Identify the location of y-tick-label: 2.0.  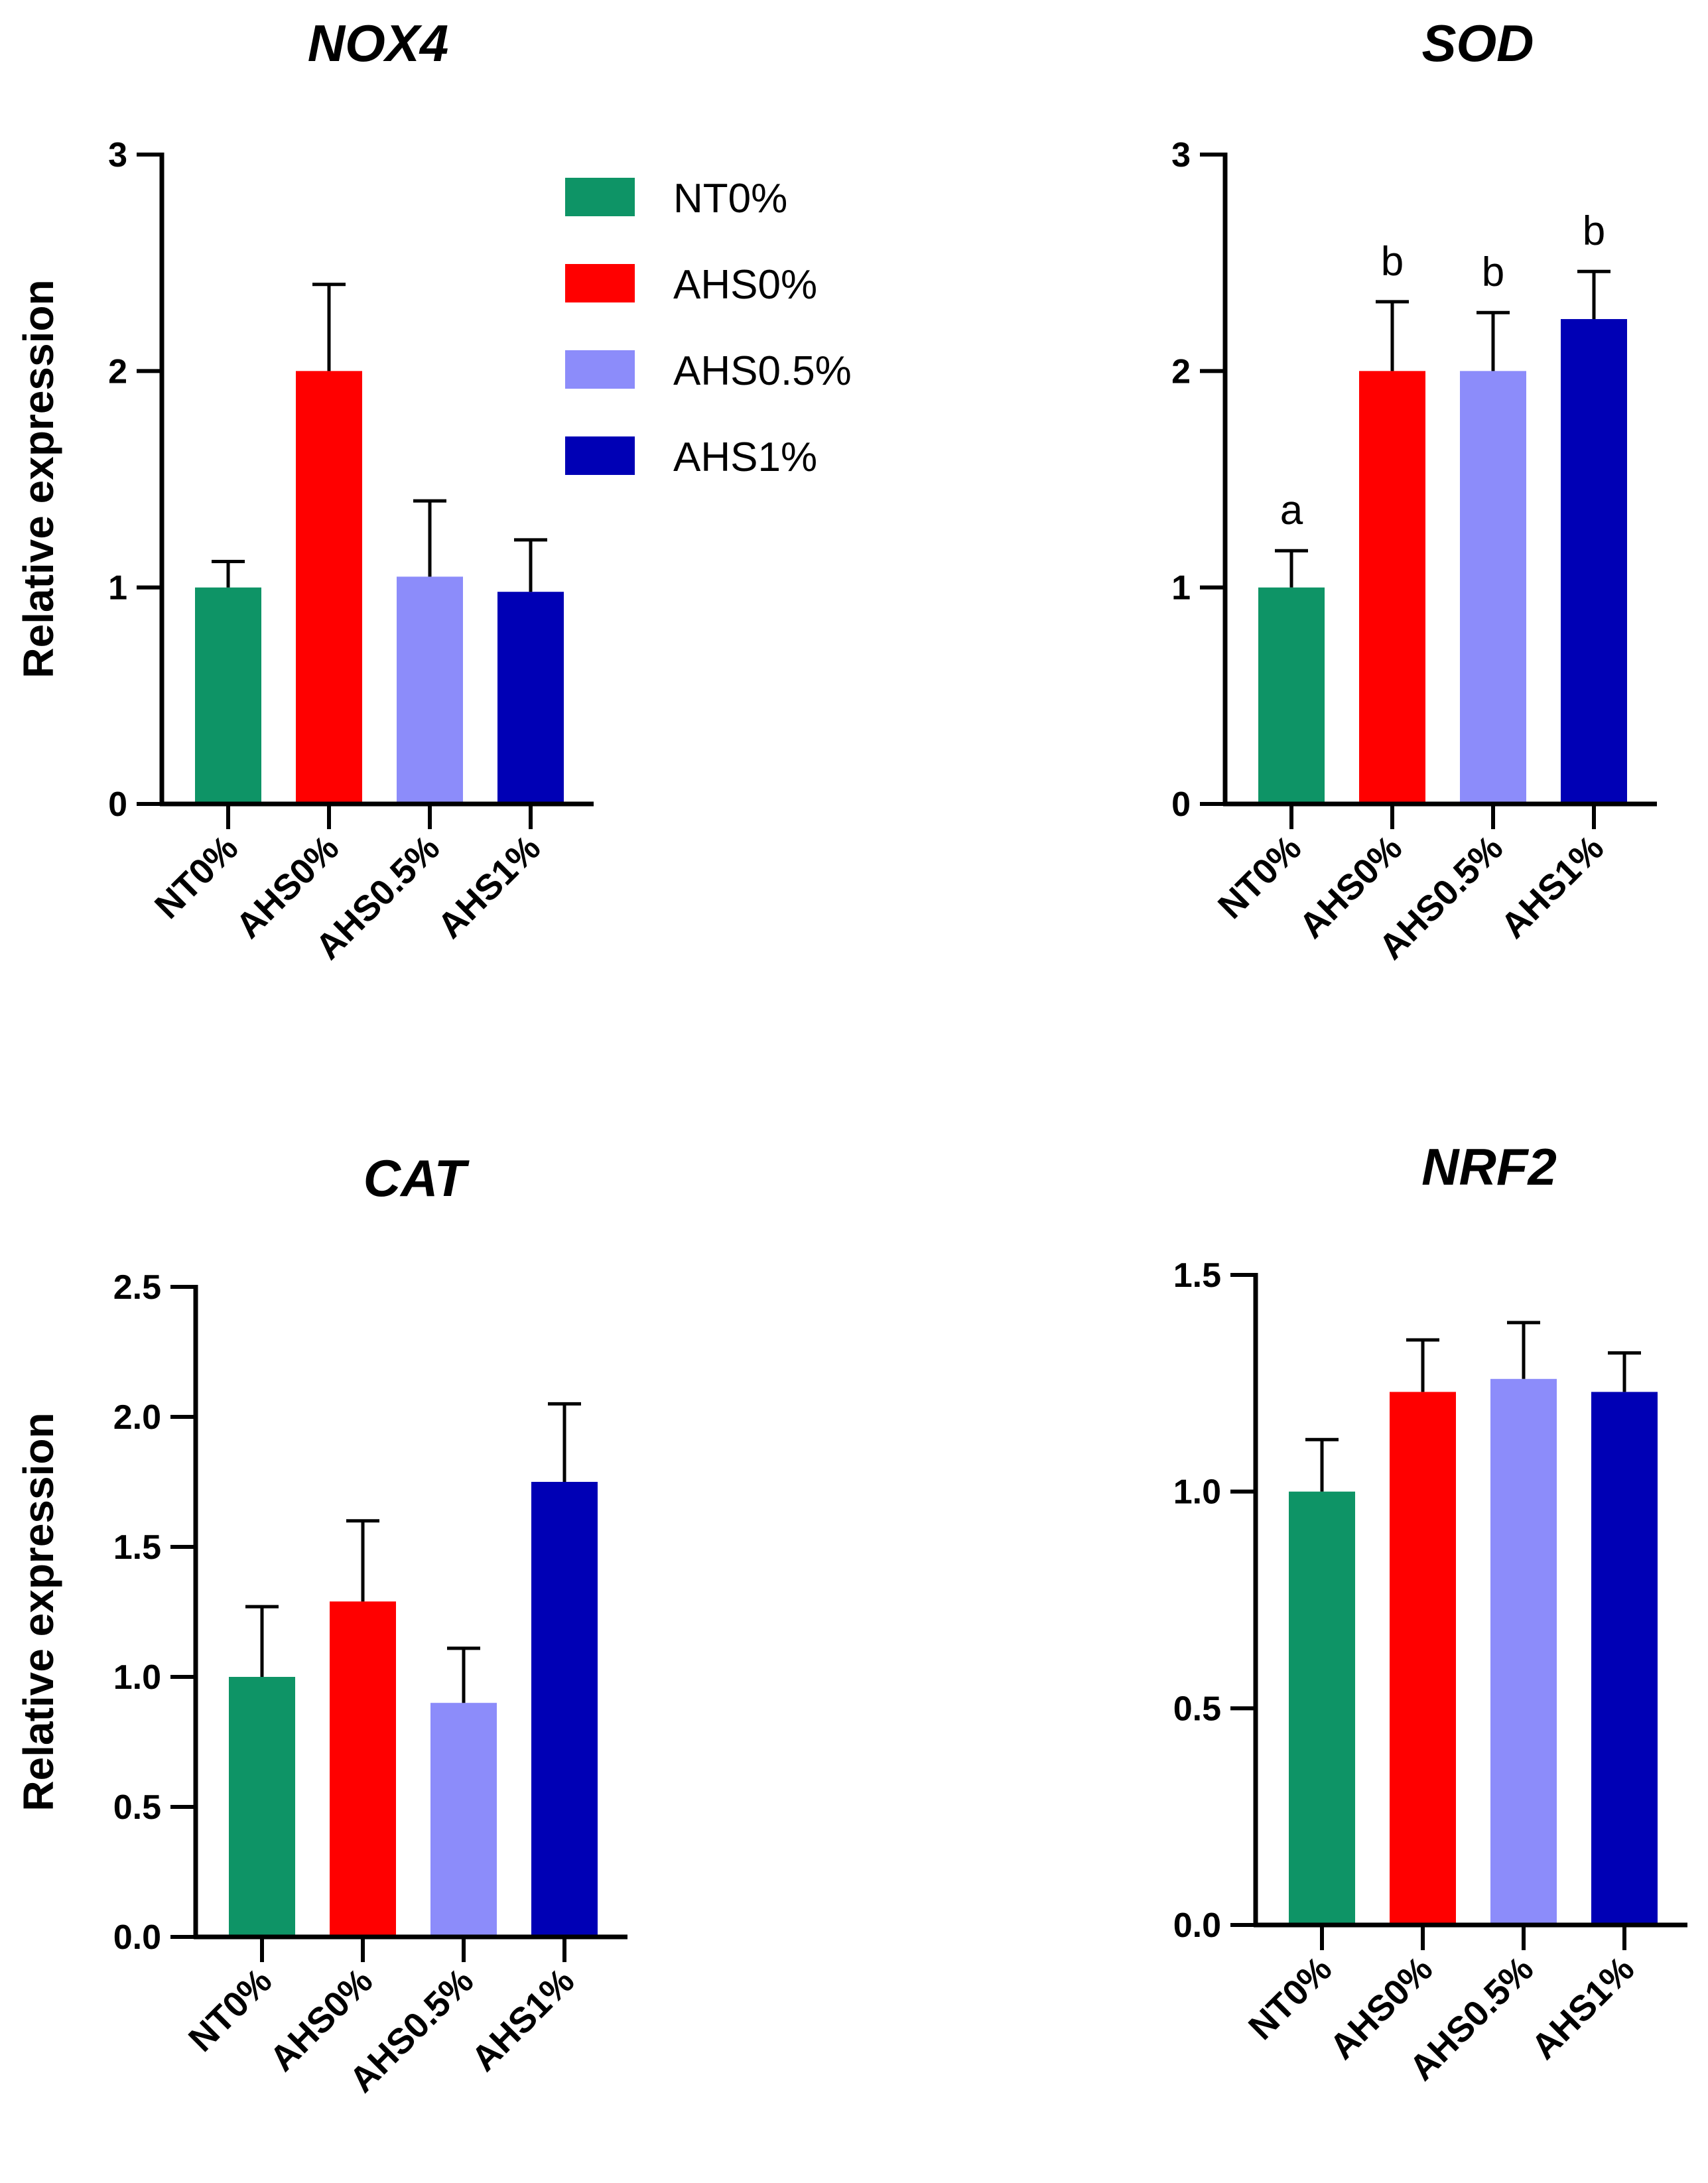
(137, 1417).